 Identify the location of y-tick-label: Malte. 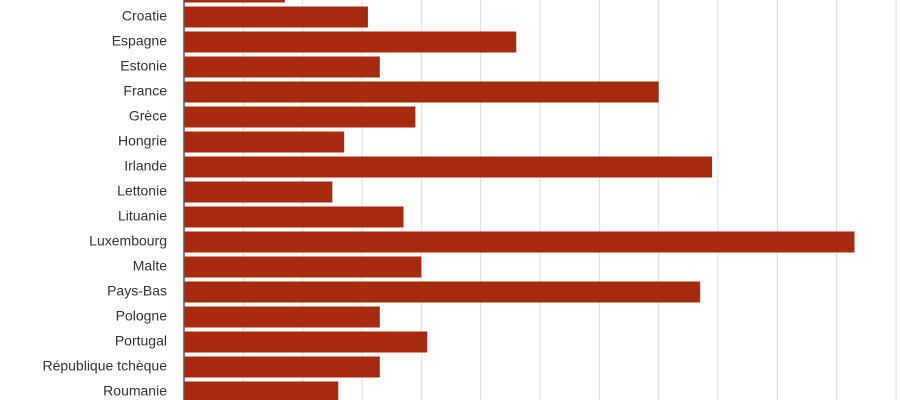
(150, 266).